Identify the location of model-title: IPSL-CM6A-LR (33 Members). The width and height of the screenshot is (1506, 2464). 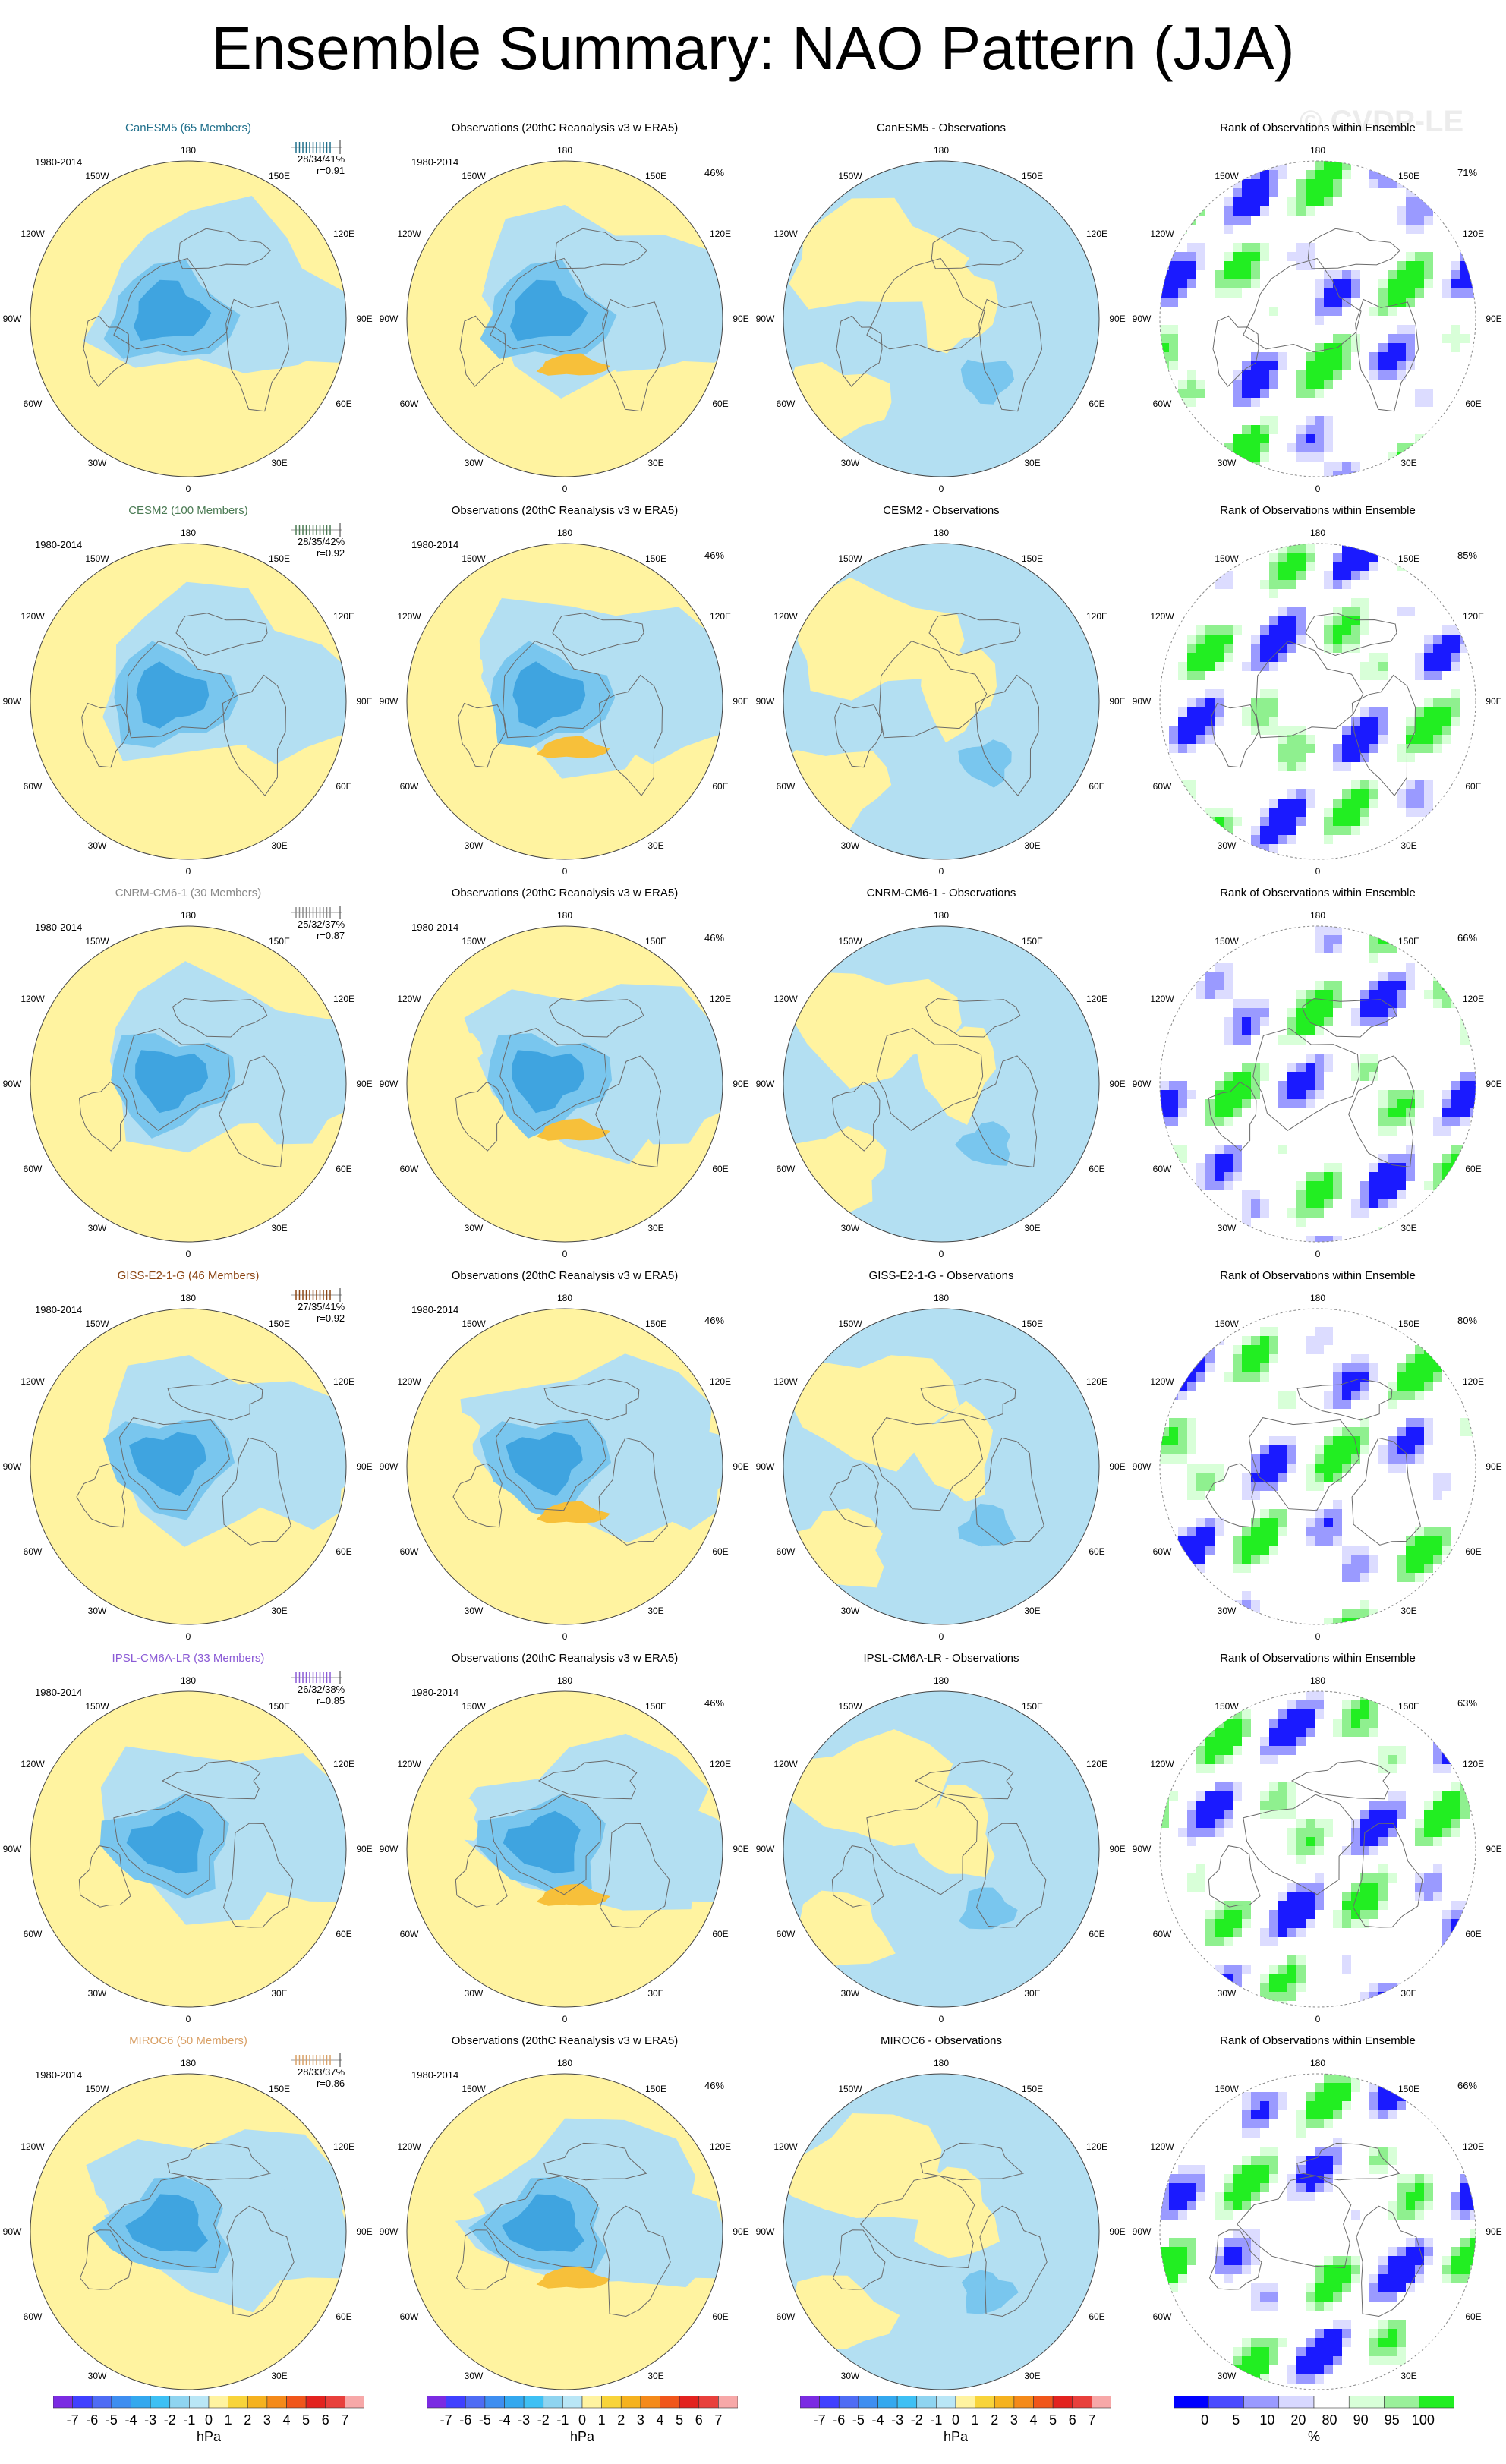
(188, 1658).